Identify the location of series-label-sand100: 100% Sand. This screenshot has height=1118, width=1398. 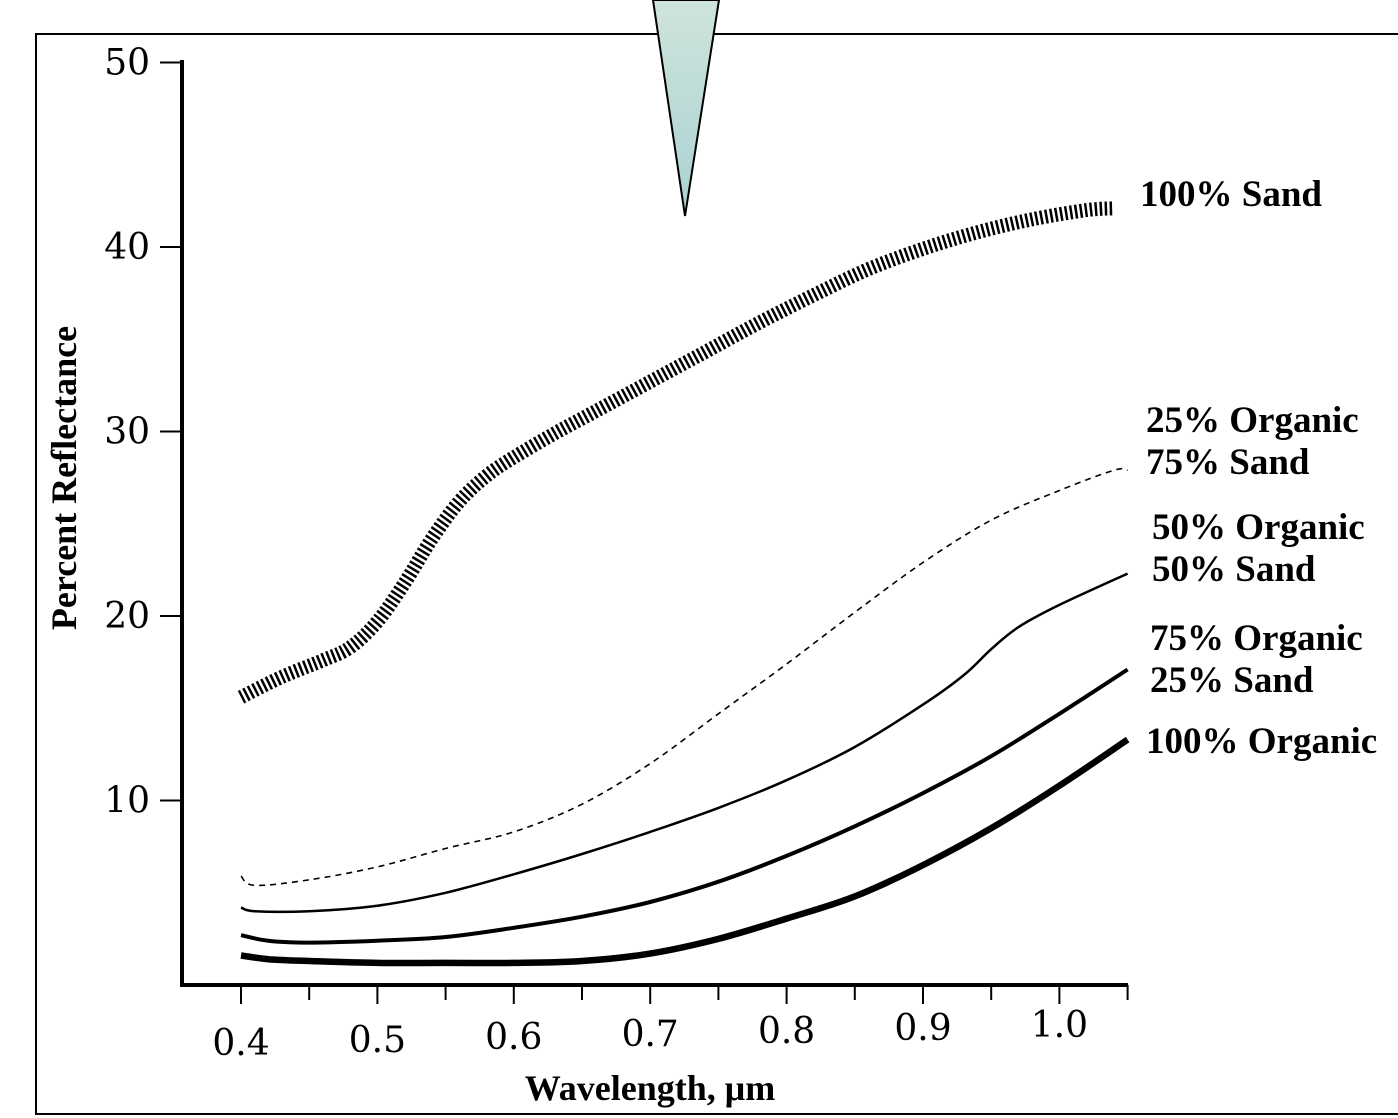
(1231, 194).